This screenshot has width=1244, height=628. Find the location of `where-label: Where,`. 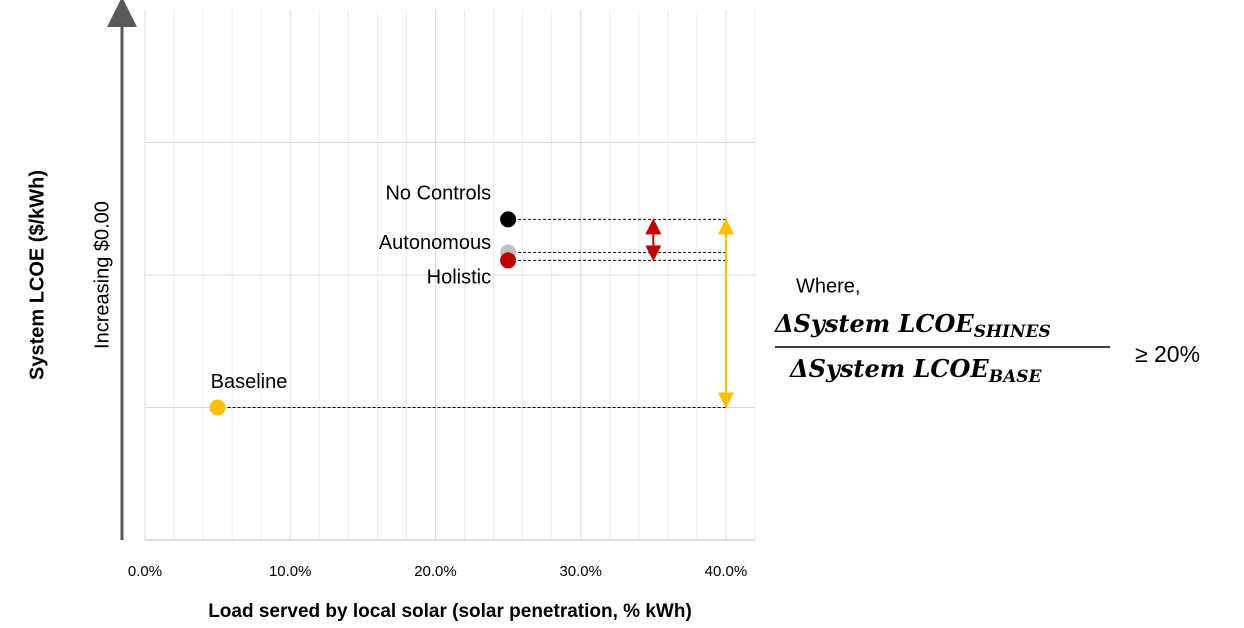

where-label: Where, is located at coordinates (828, 286).